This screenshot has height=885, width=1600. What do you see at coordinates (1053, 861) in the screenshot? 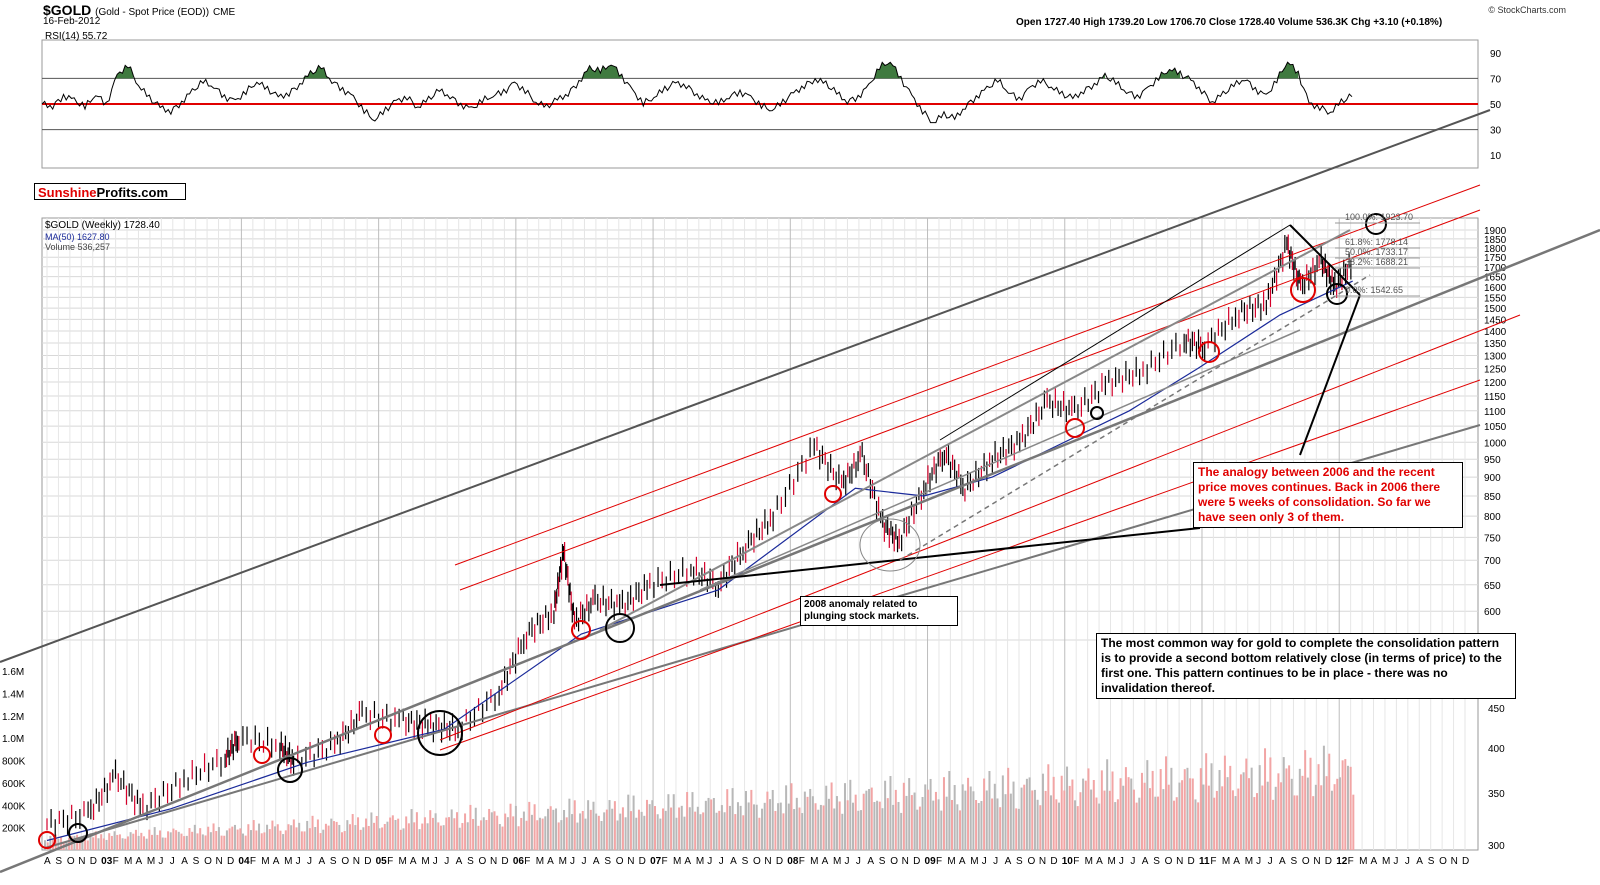
I see `x-tick-label: D` at bounding box center [1053, 861].